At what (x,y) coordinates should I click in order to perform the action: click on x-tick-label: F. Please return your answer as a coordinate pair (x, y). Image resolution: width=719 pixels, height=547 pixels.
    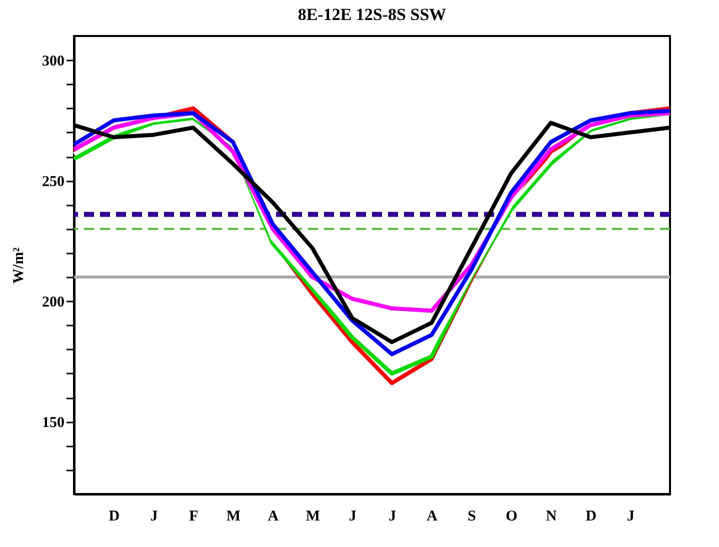
    Looking at the image, I should click on (193, 516).